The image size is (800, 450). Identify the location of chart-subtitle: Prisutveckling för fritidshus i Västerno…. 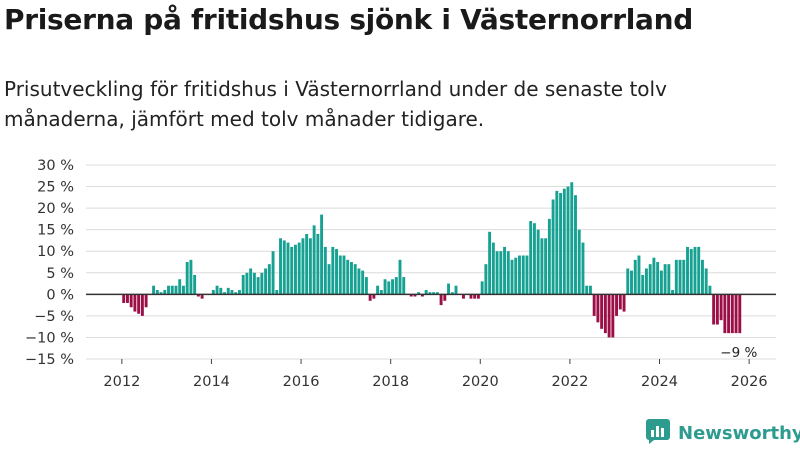
(335, 104).